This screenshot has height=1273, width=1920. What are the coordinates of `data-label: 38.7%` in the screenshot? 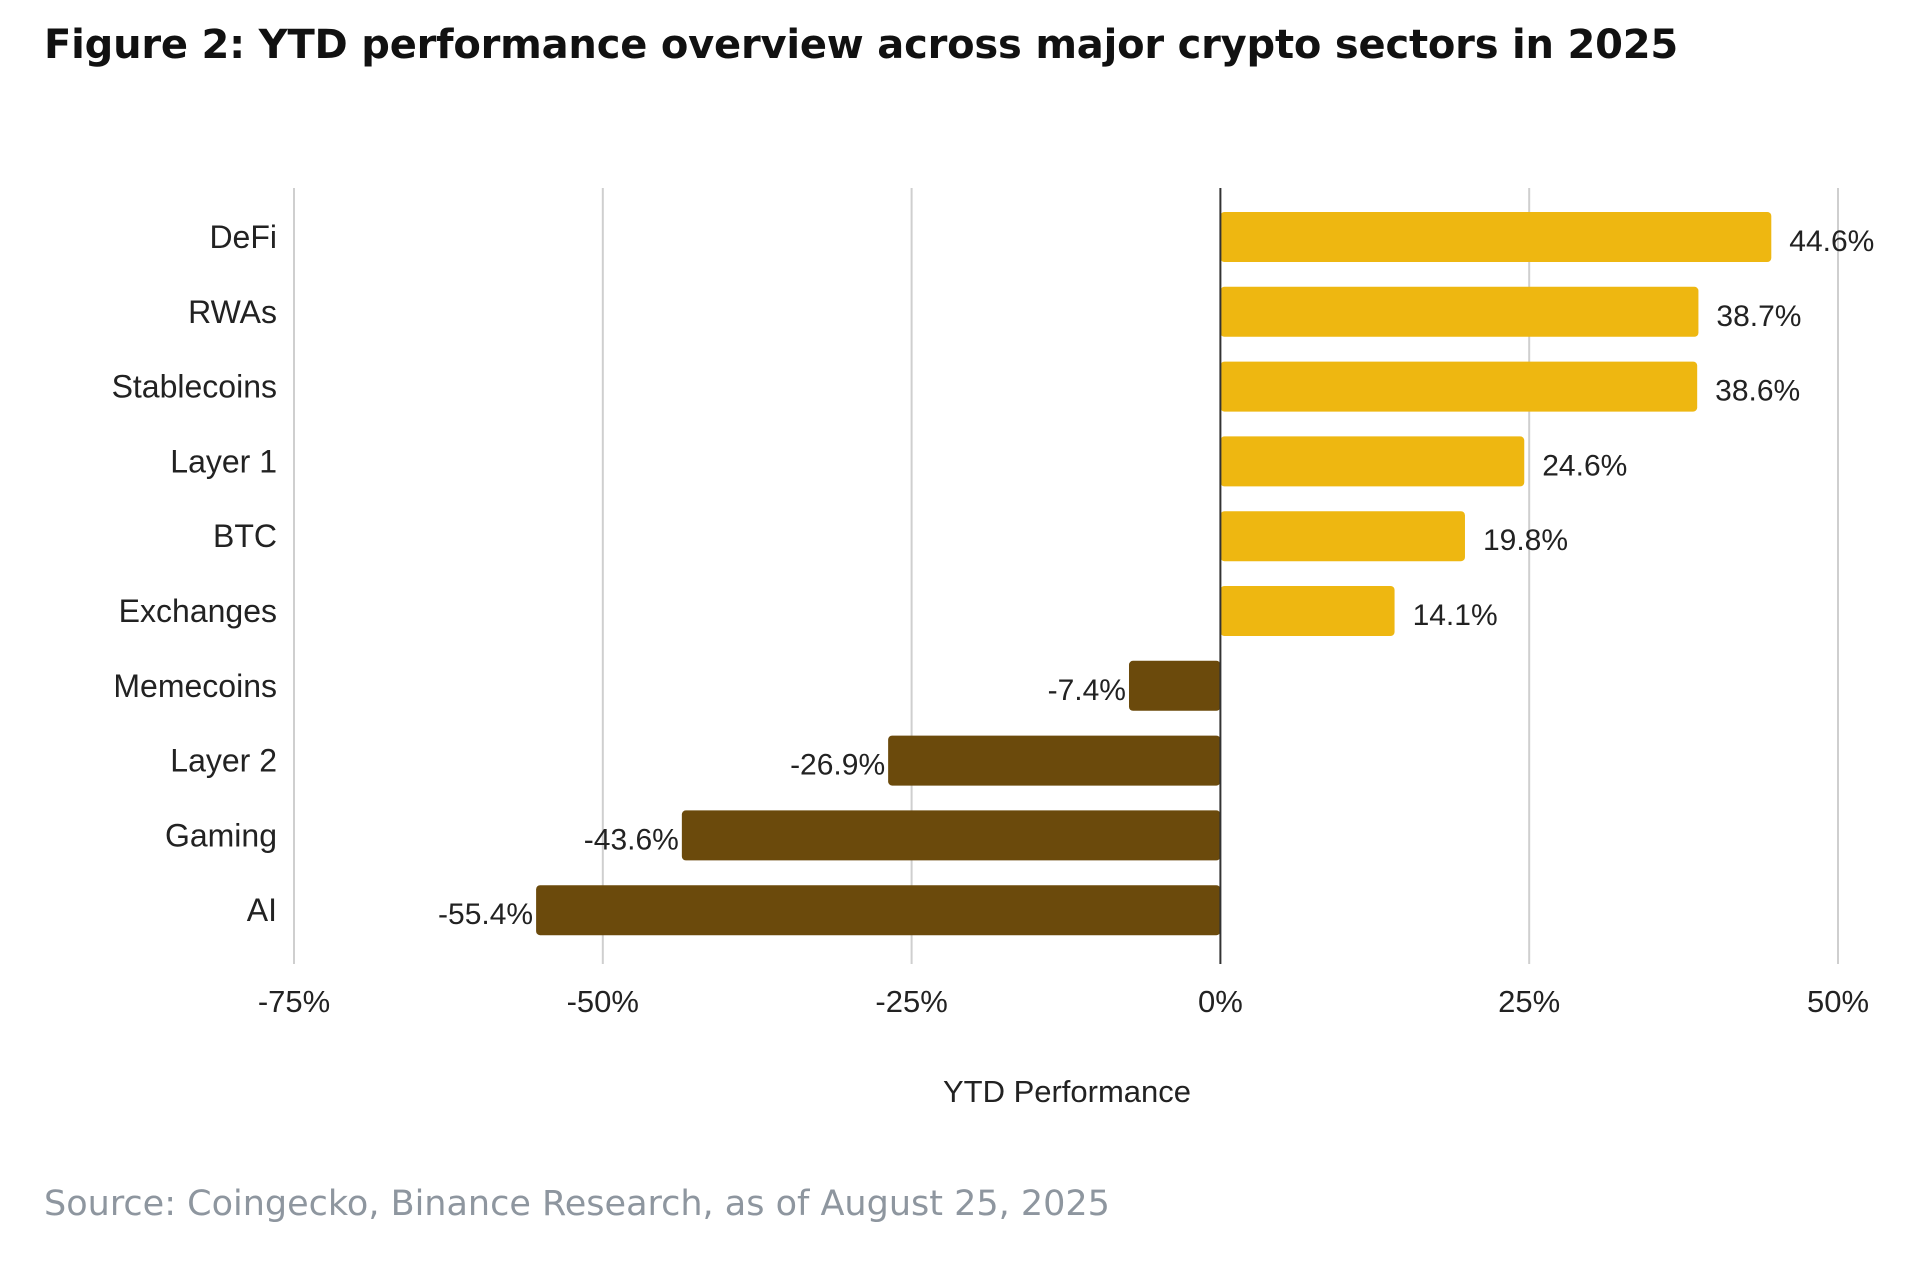 It's located at (1758, 316).